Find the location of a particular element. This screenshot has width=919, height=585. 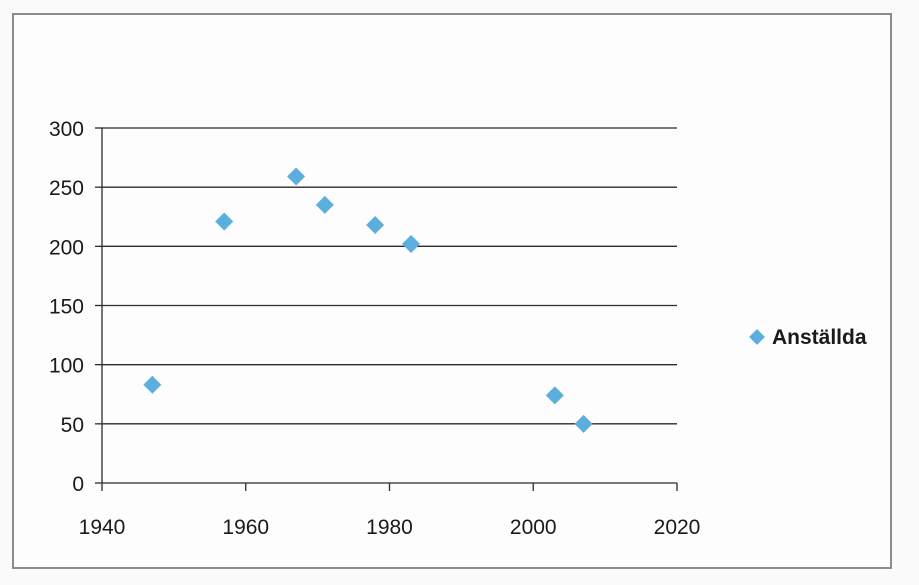

x-tick-labels: 1940 1960 1980 2000 2020 is located at coordinates (390, 527).